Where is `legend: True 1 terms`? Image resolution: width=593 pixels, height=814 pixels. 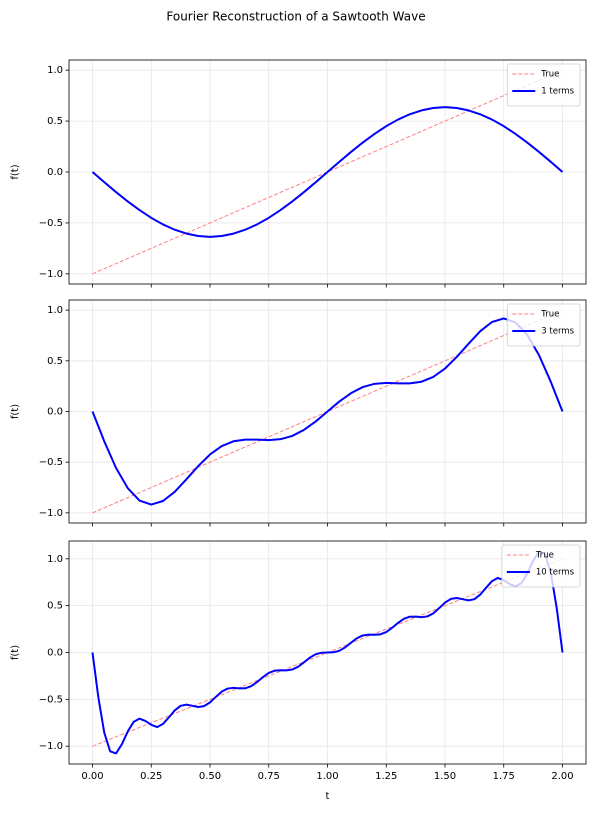 legend: True 1 terms is located at coordinates (543, 85).